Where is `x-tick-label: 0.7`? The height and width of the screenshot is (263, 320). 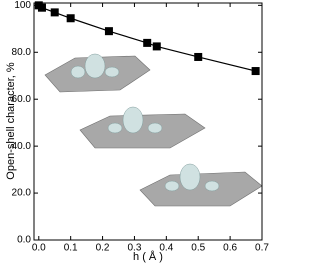
x-tick-label: 0.7 is located at coordinates (262, 248).